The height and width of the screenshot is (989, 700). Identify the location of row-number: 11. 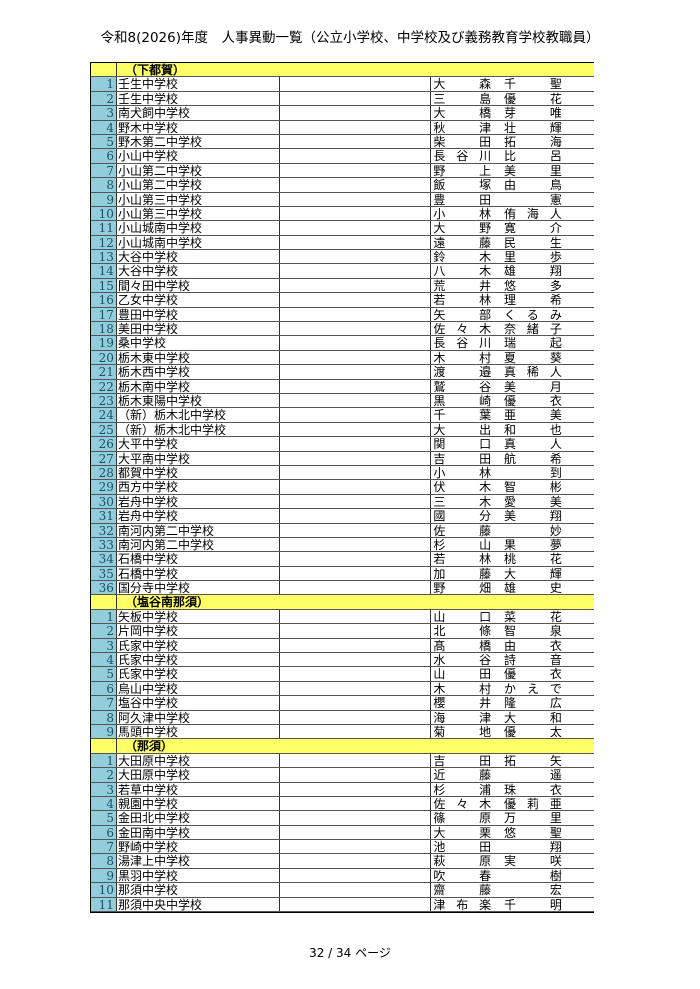
(104, 228).